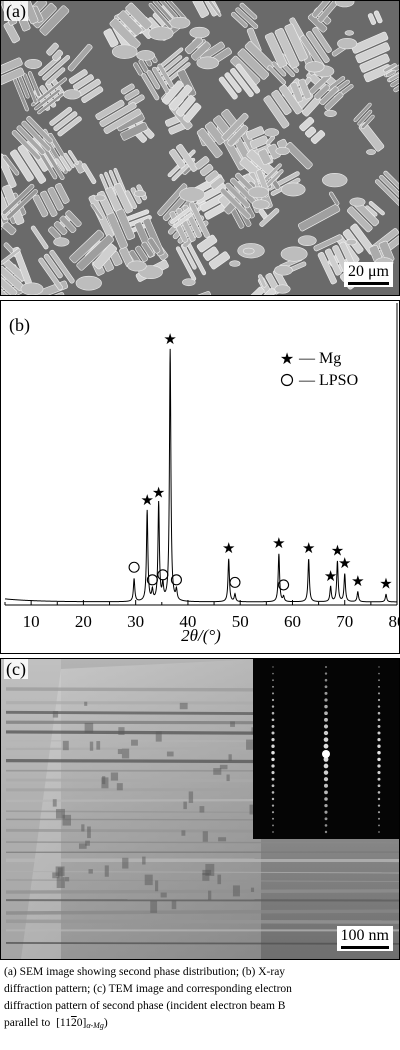 This screenshot has height=1050, width=400. I want to click on diffraction-inset, so click(326, 749).